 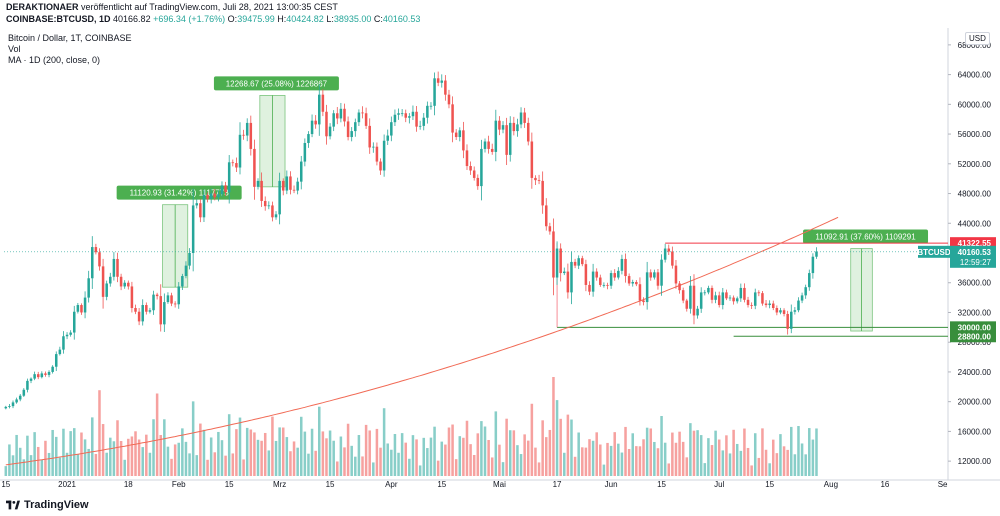 I want to click on change-value: +696.34 (+1.76%), so click(x=189, y=19).